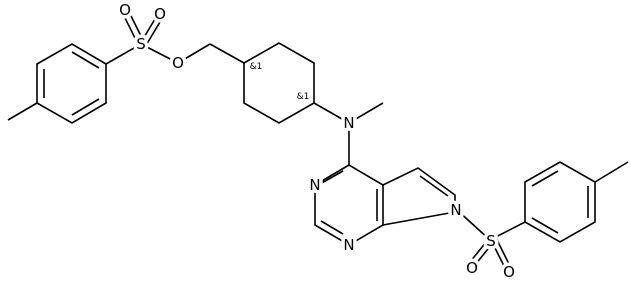 The height and width of the screenshot is (287, 631). What do you see at coordinates (560, 202) in the screenshot?
I see `right-ring` at bounding box center [560, 202].